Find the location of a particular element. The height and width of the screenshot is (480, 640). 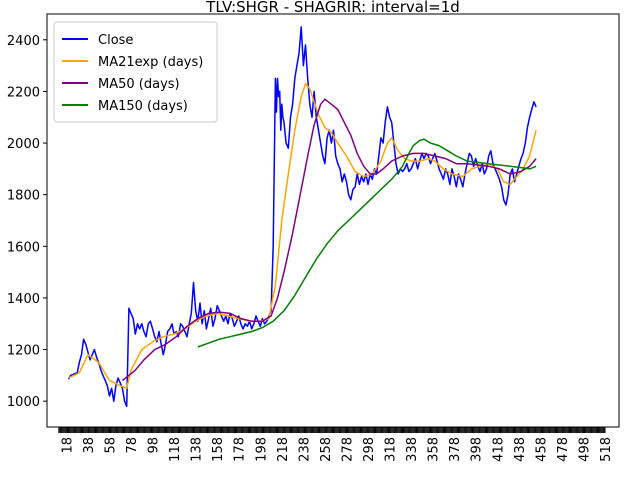

x-tick-label: 198 is located at coordinates (261, 449).